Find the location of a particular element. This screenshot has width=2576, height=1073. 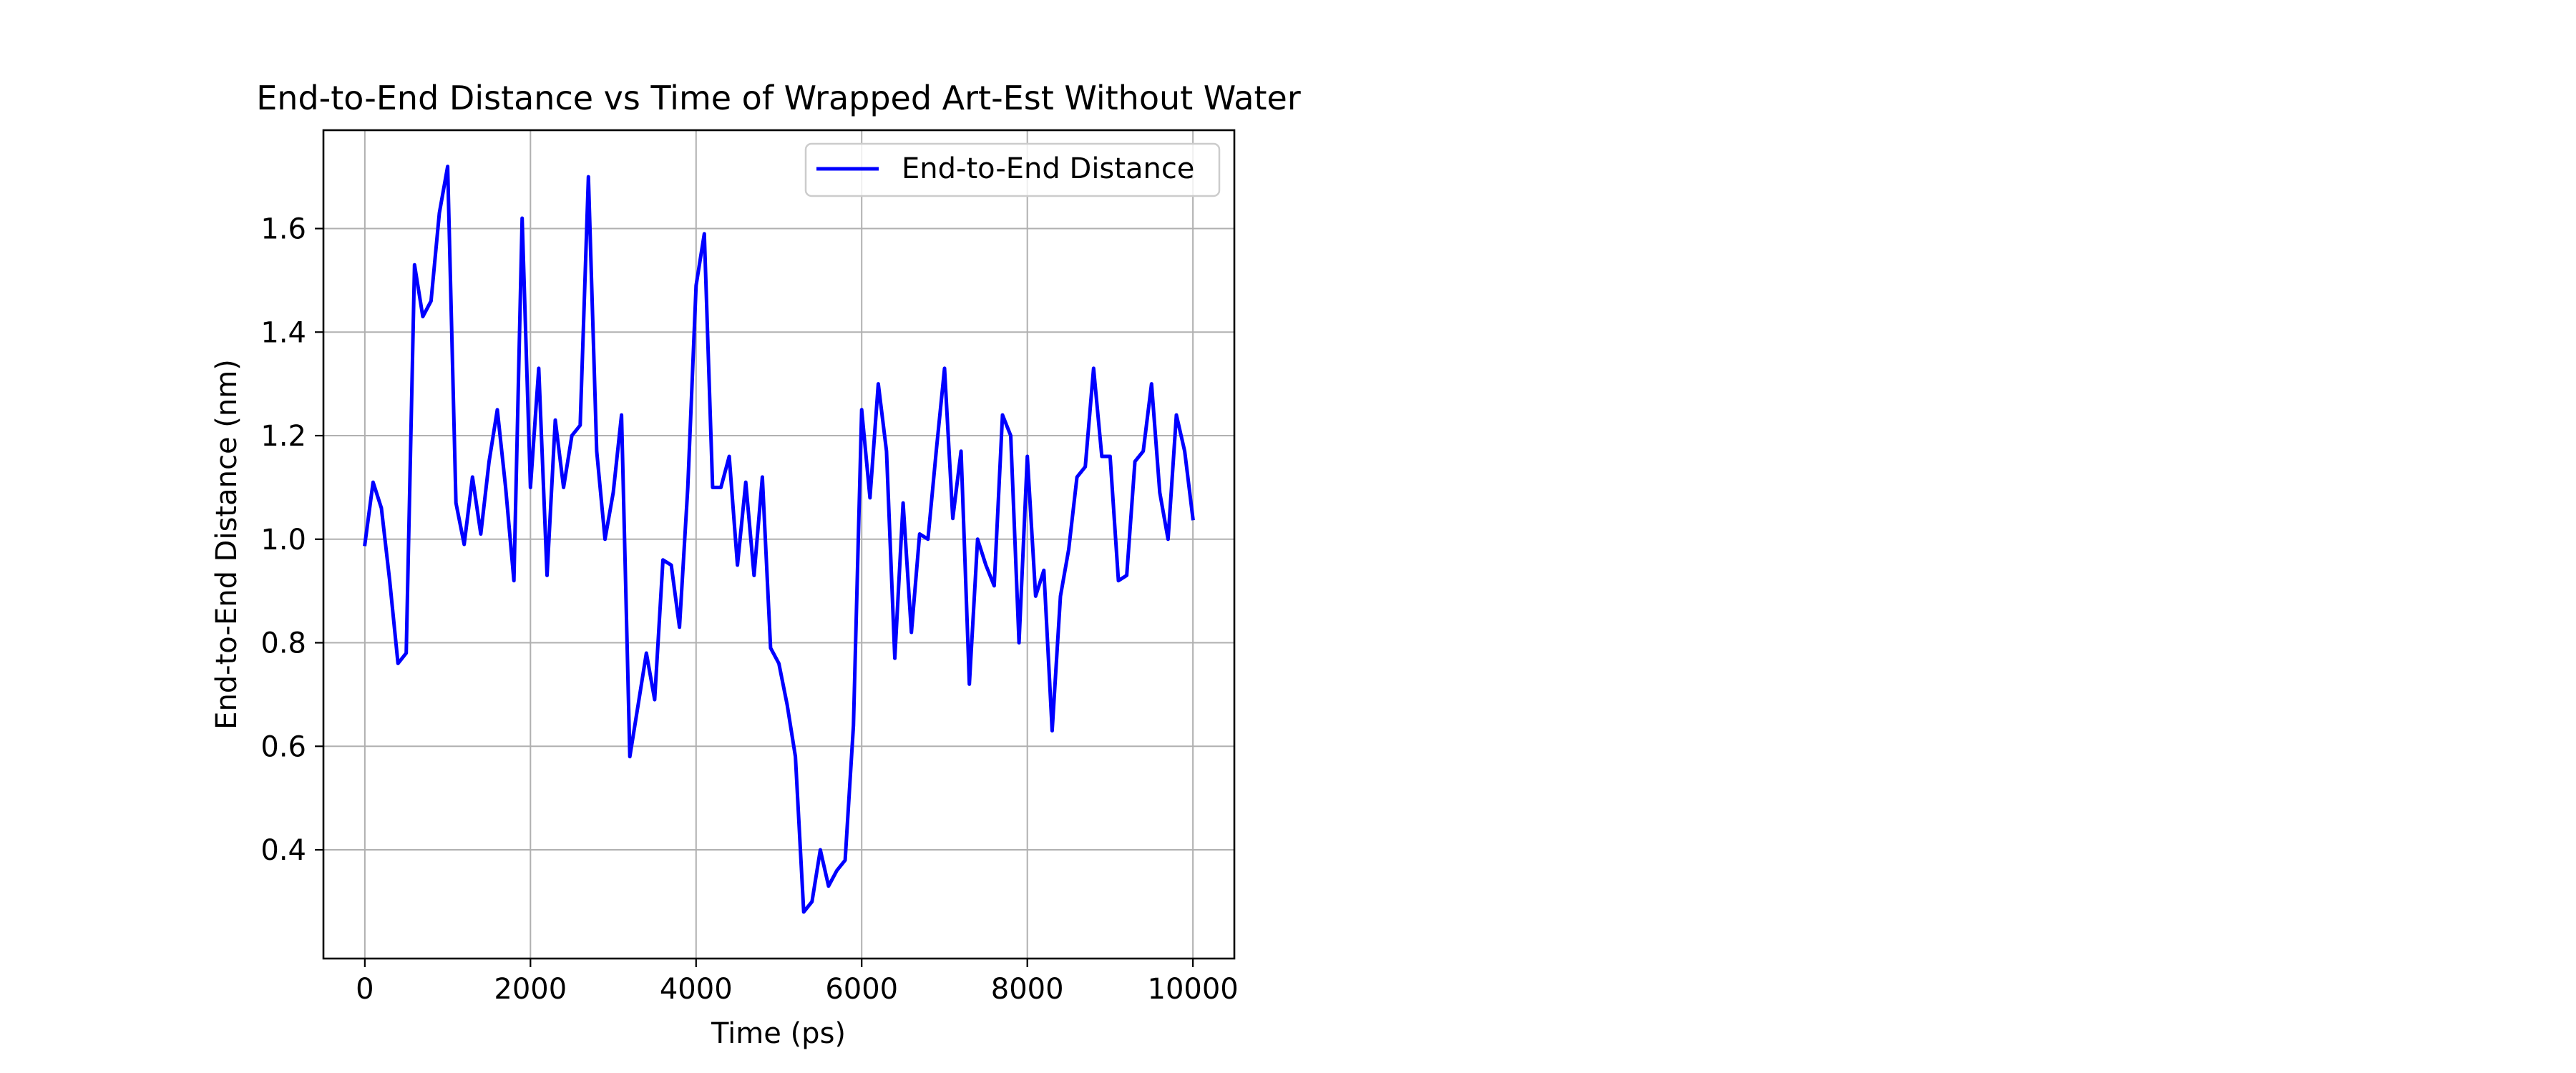

y-tick-label: 0.4 is located at coordinates (283, 850).